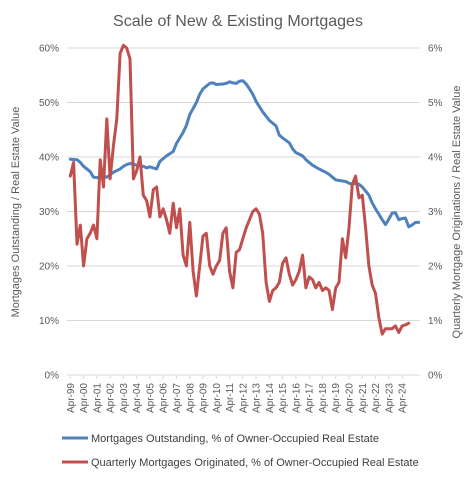 The width and height of the screenshot is (475, 478). What do you see at coordinates (111, 398) in the screenshot?
I see `x-tick-label: Apr-02` at bounding box center [111, 398].